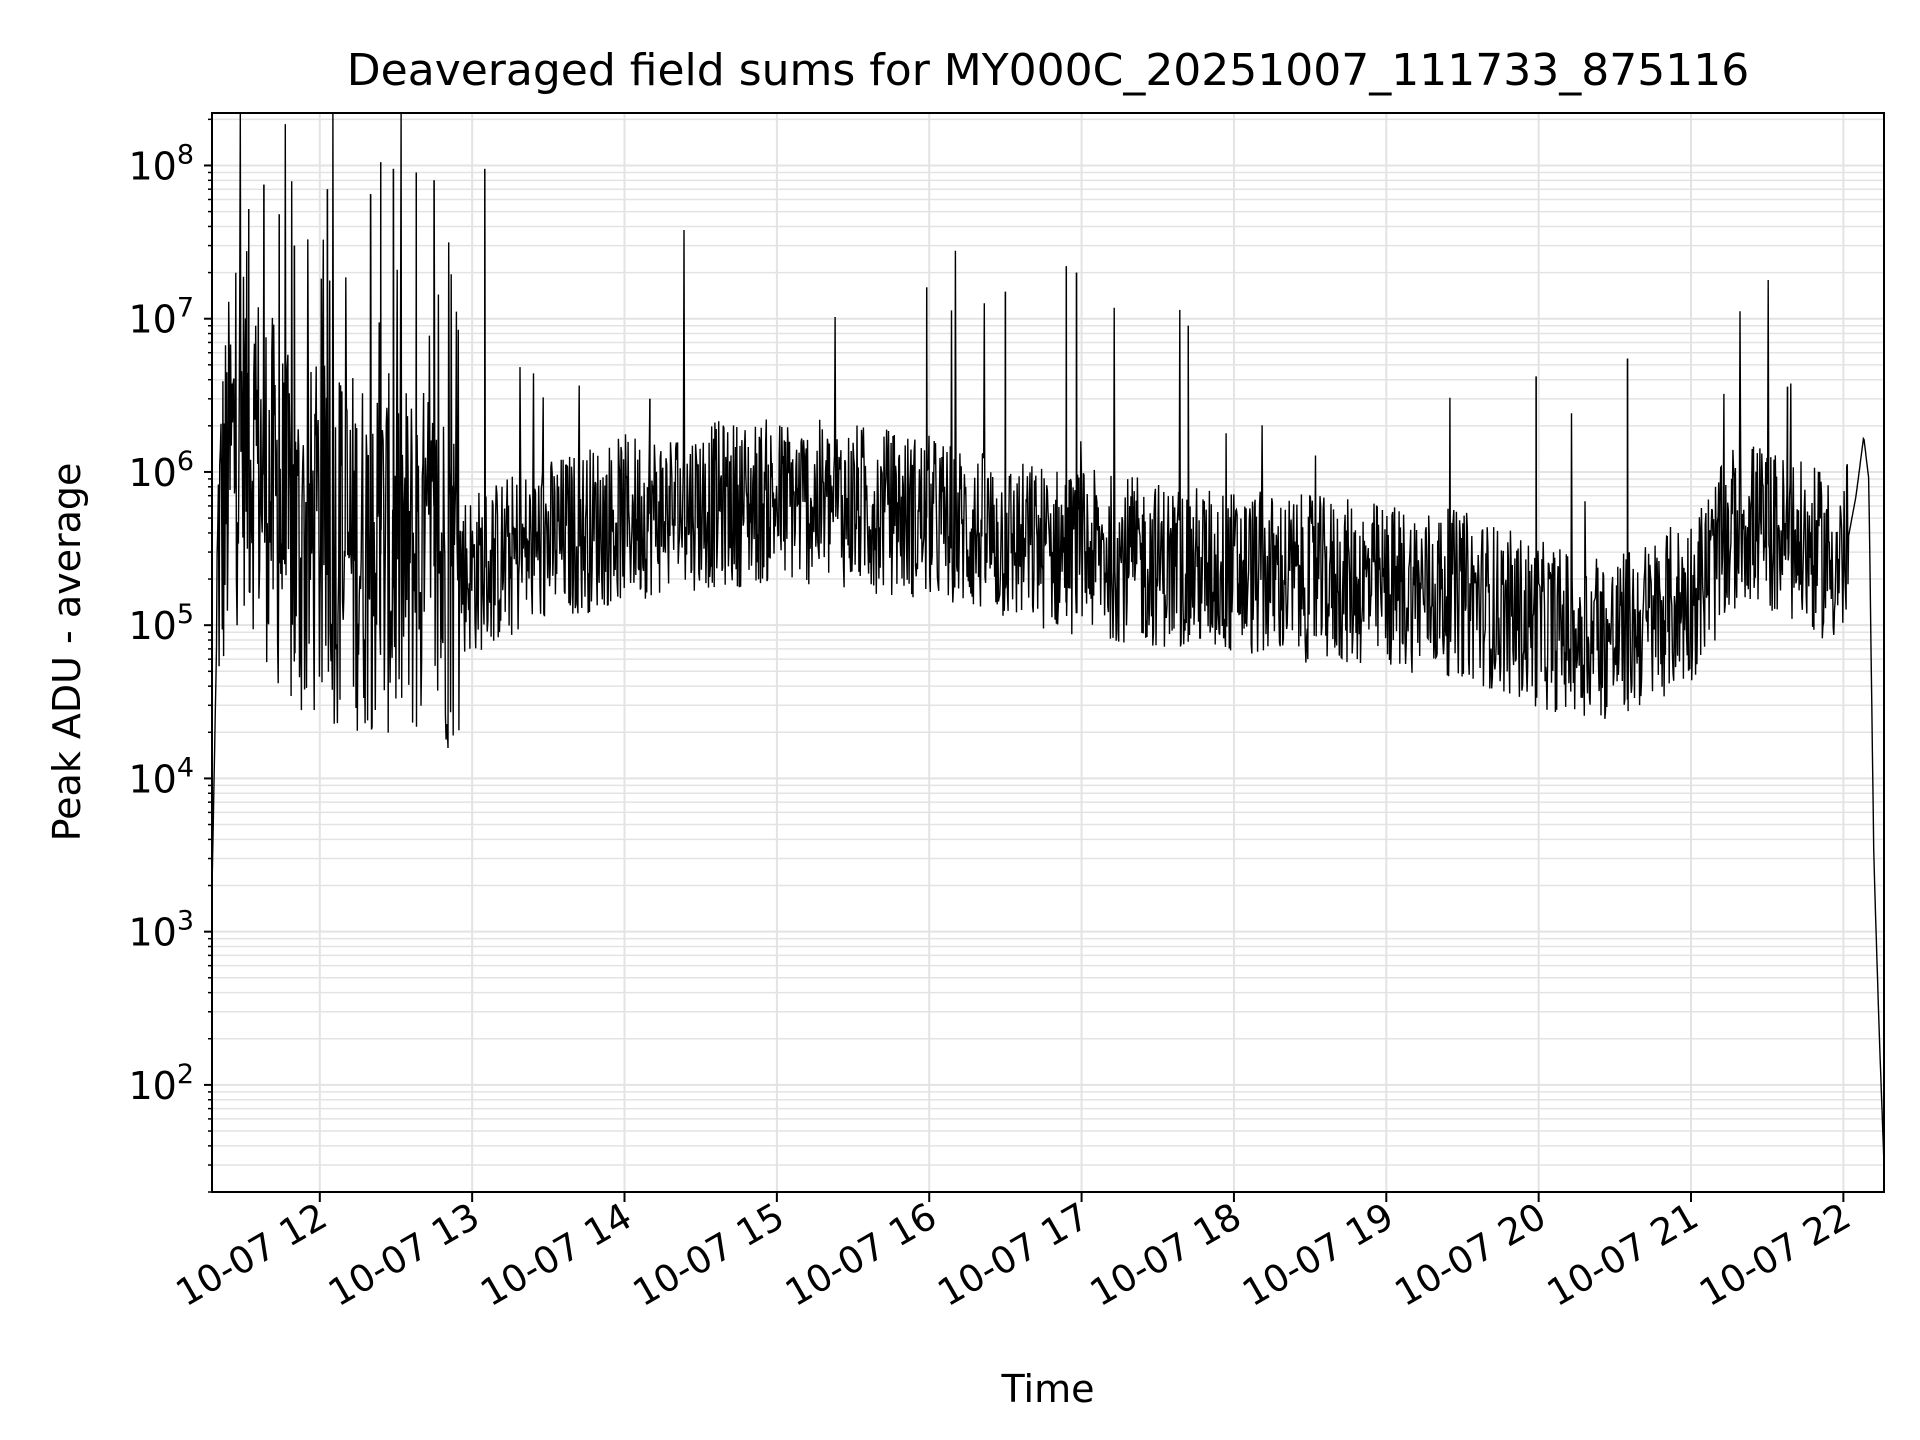  I want to click on y-tick-label: 10⁶, so click(161, 470).